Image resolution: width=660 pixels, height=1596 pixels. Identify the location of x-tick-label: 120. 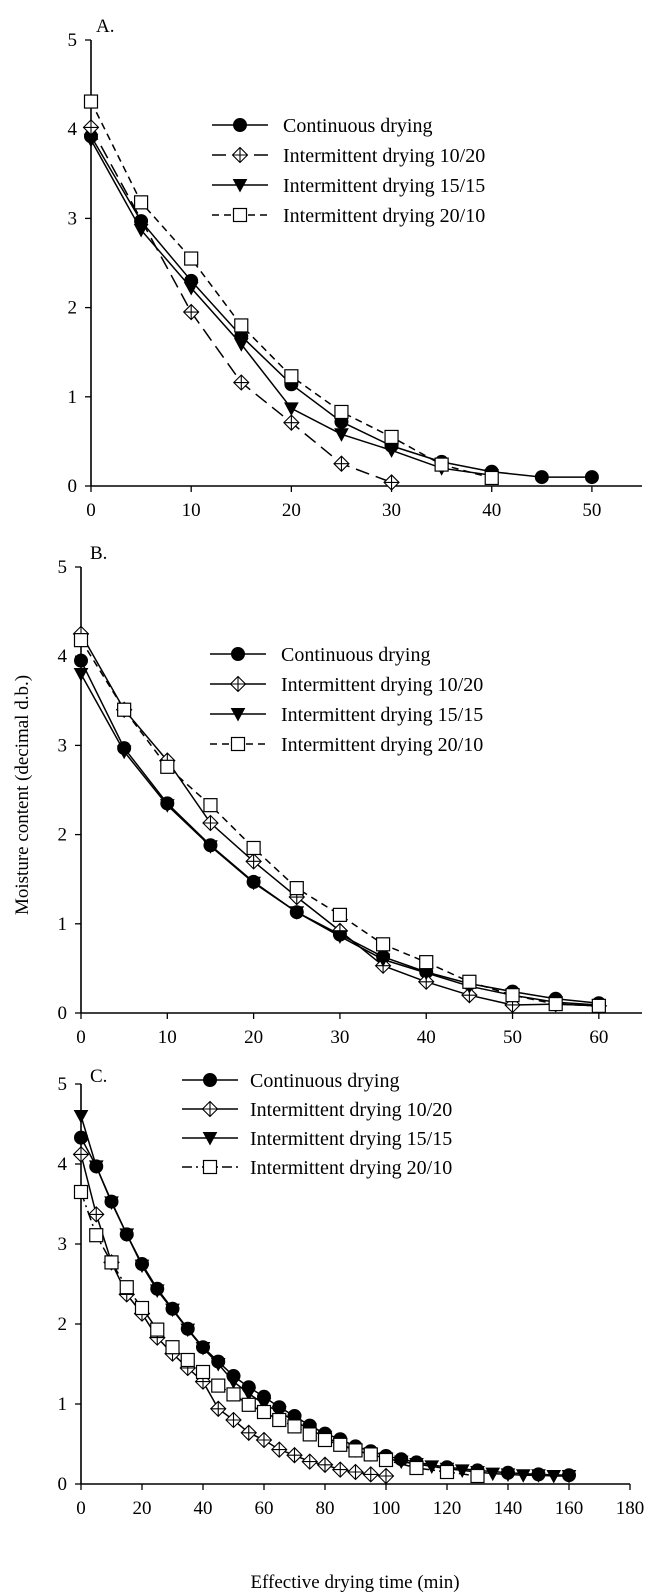
(447, 1508).